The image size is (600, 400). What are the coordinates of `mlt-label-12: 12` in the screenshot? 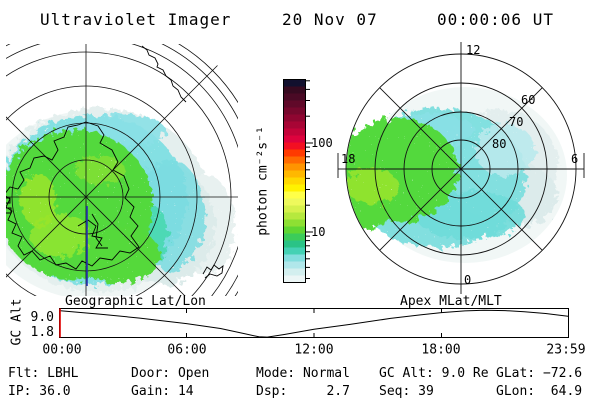 It's located at (473, 50).